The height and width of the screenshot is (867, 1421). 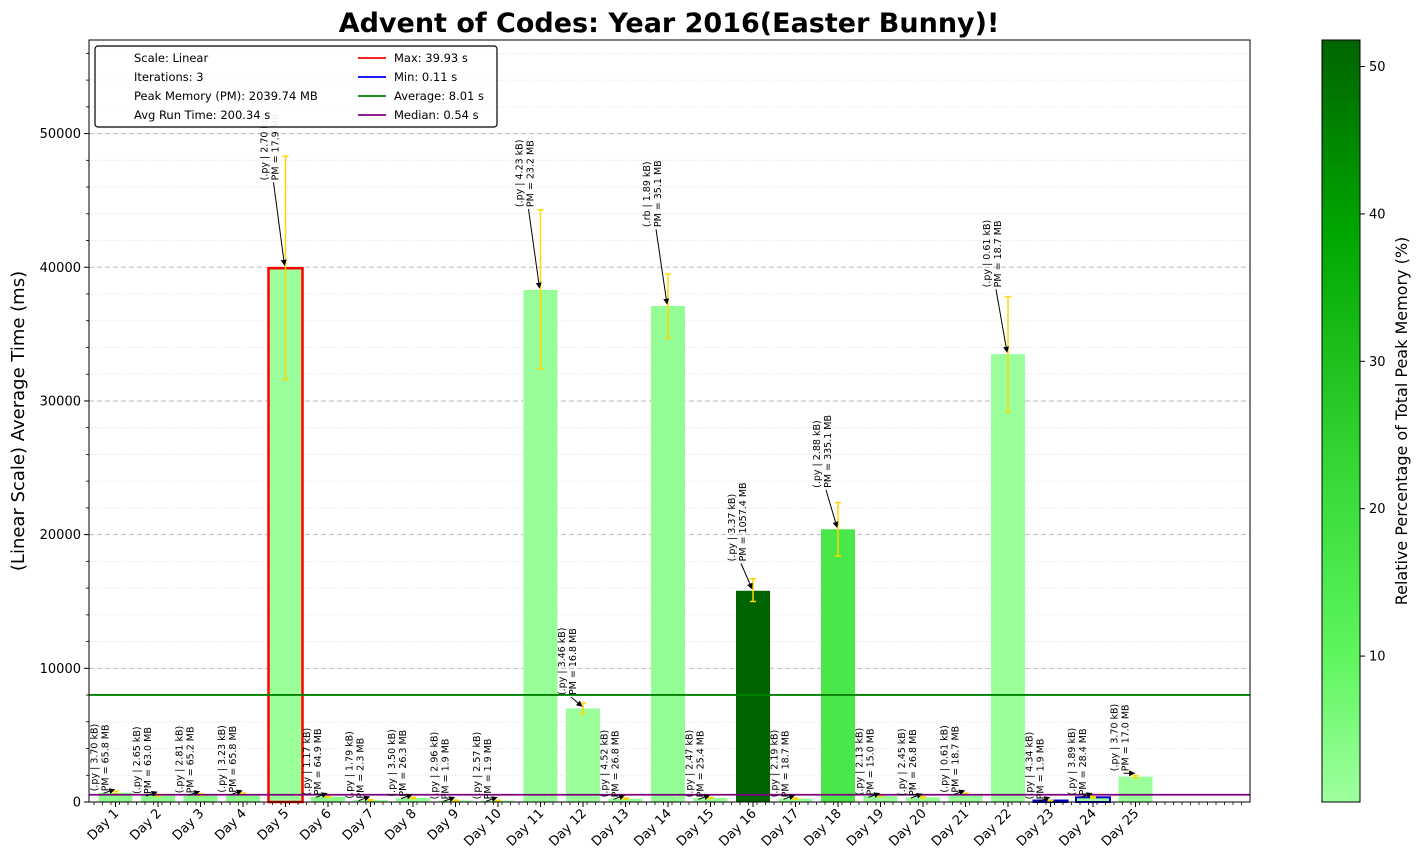 What do you see at coordinates (441, 766) in the screenshot?
I see `annotation-text: (.py | 2.96 kB)PM = 1.9 MB` at bounding box center [441, 766].